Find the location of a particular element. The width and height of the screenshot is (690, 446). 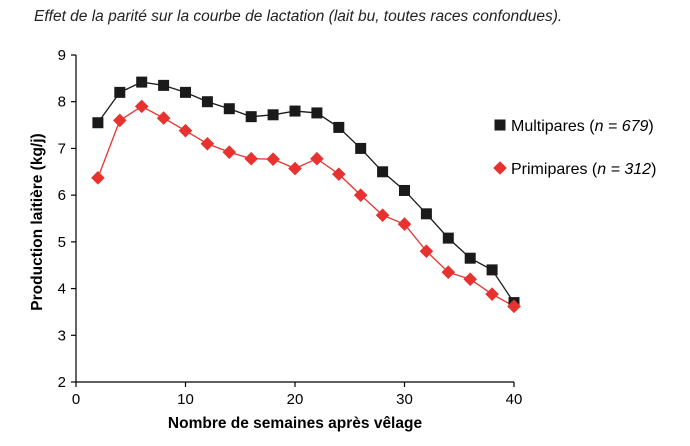

y-tick-label: 5 is located at coordinates (62, 242).